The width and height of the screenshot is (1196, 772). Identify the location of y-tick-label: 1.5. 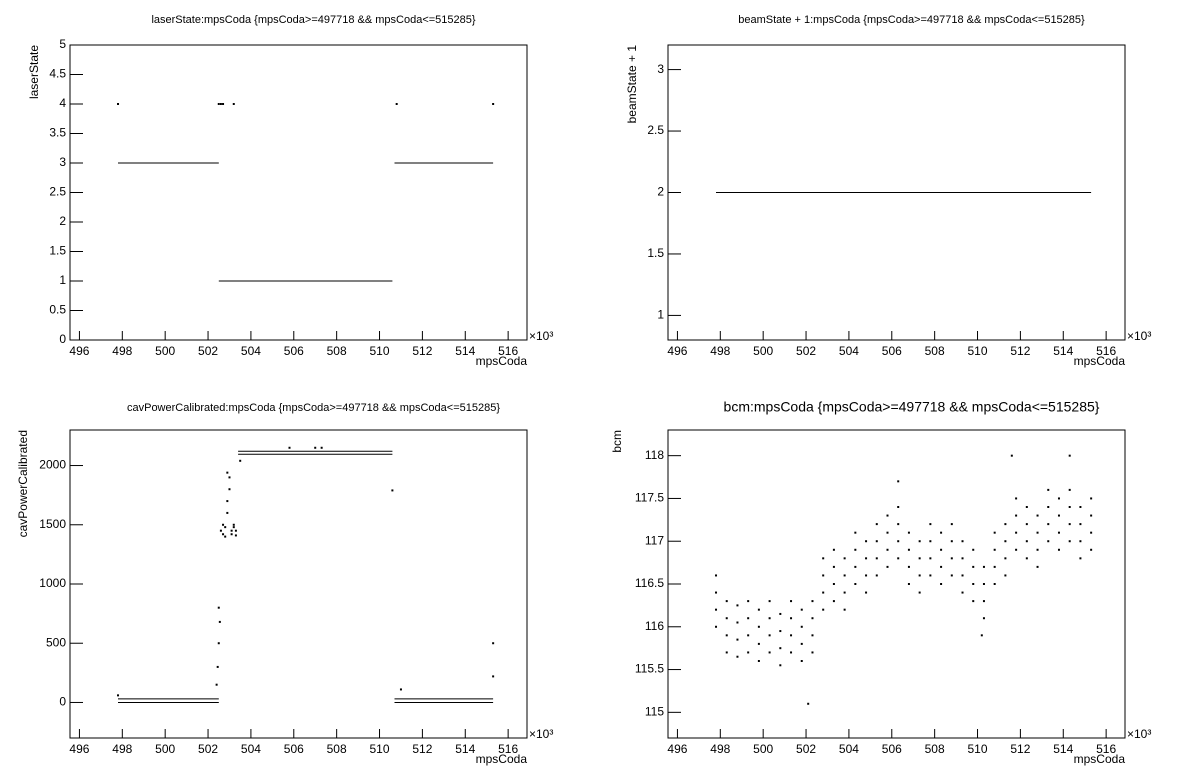
(655, 253).